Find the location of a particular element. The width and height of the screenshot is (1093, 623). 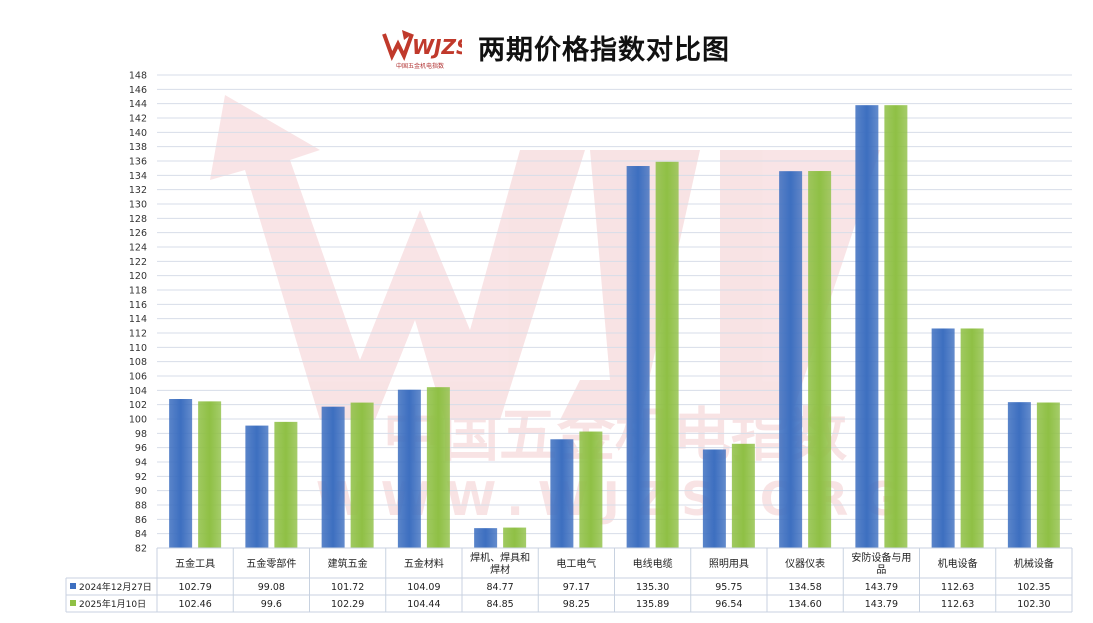

y-tick-label: 116 is located at coordinates (138, 305).